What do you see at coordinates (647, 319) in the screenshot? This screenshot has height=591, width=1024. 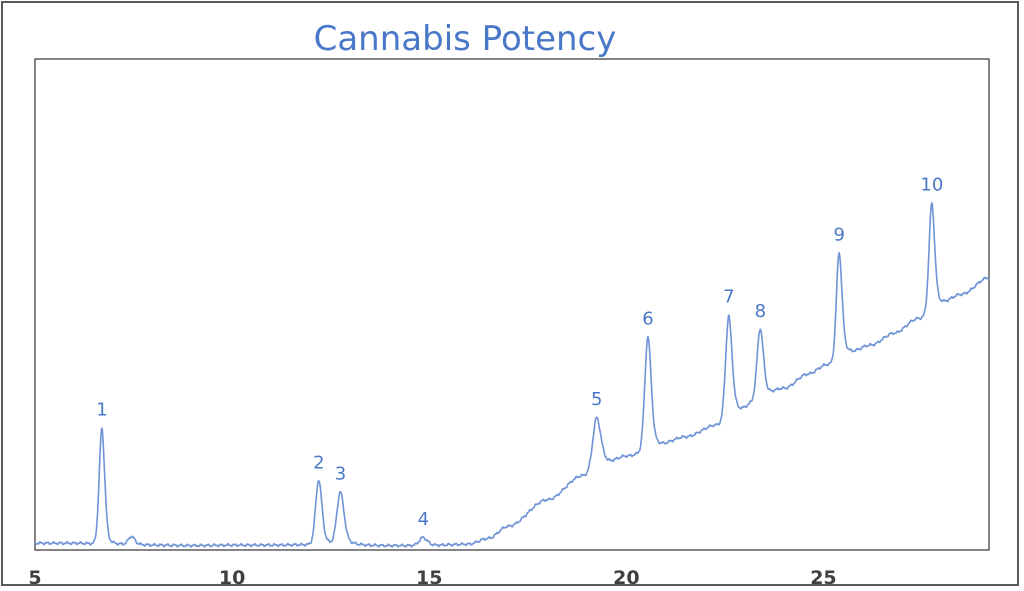 I see `peak-label: 6` at bounding box center [647, 319].